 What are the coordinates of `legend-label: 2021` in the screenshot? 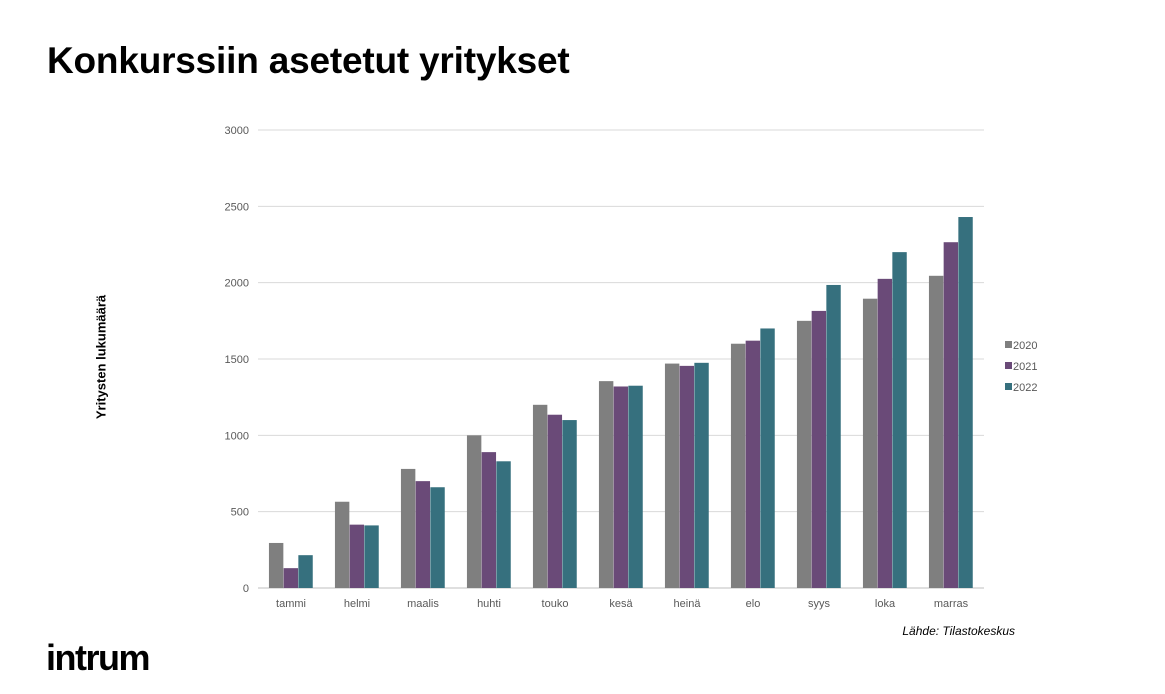 It's located at (1025, 367).